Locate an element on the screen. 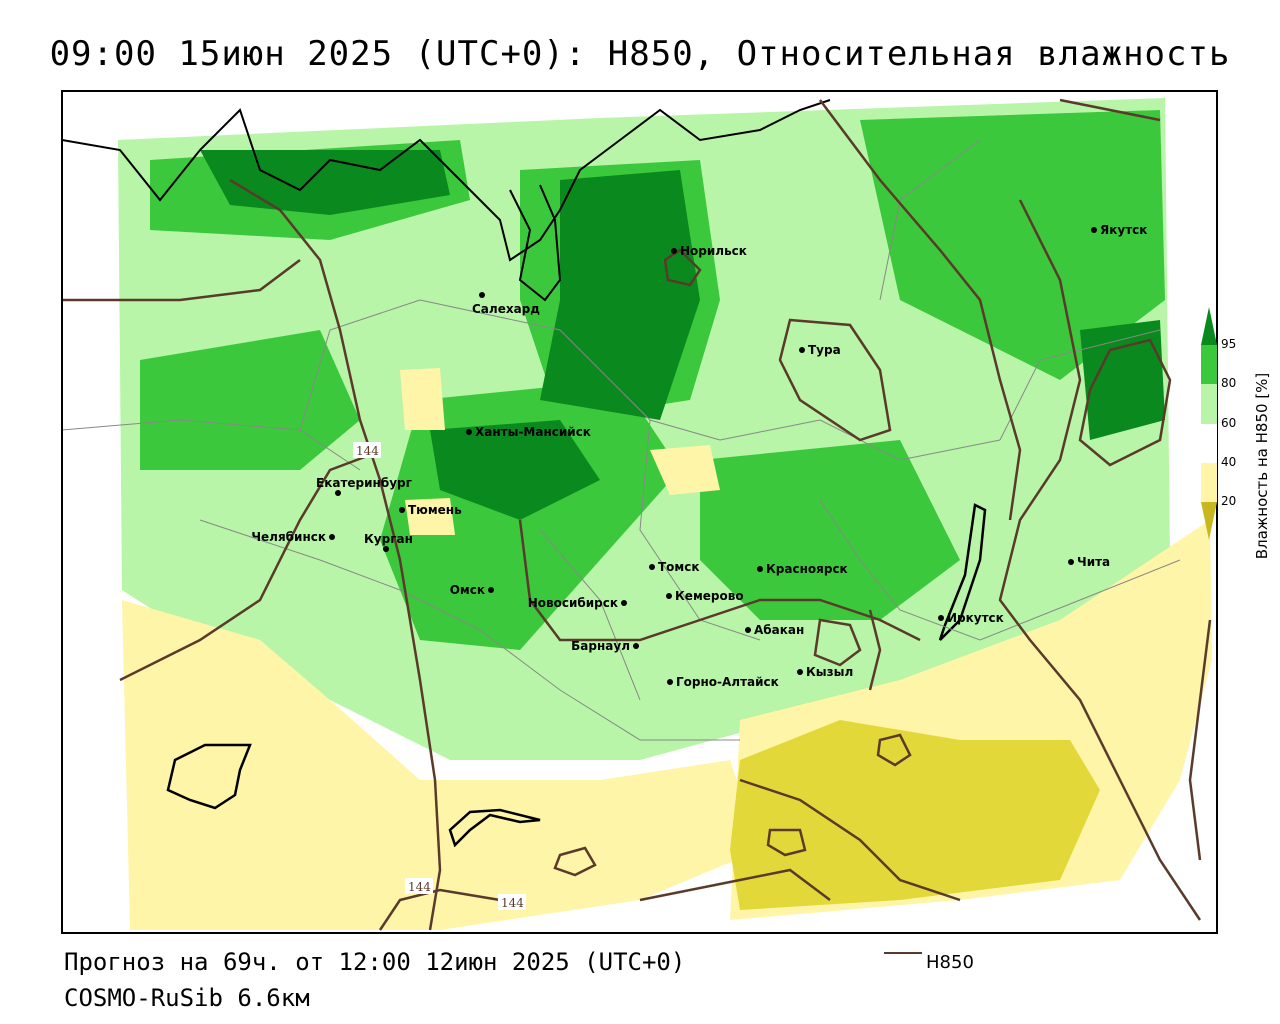 This screenshot has width=1280, height=1024. city-label: Кызыл is located at coordinates (829, 672).